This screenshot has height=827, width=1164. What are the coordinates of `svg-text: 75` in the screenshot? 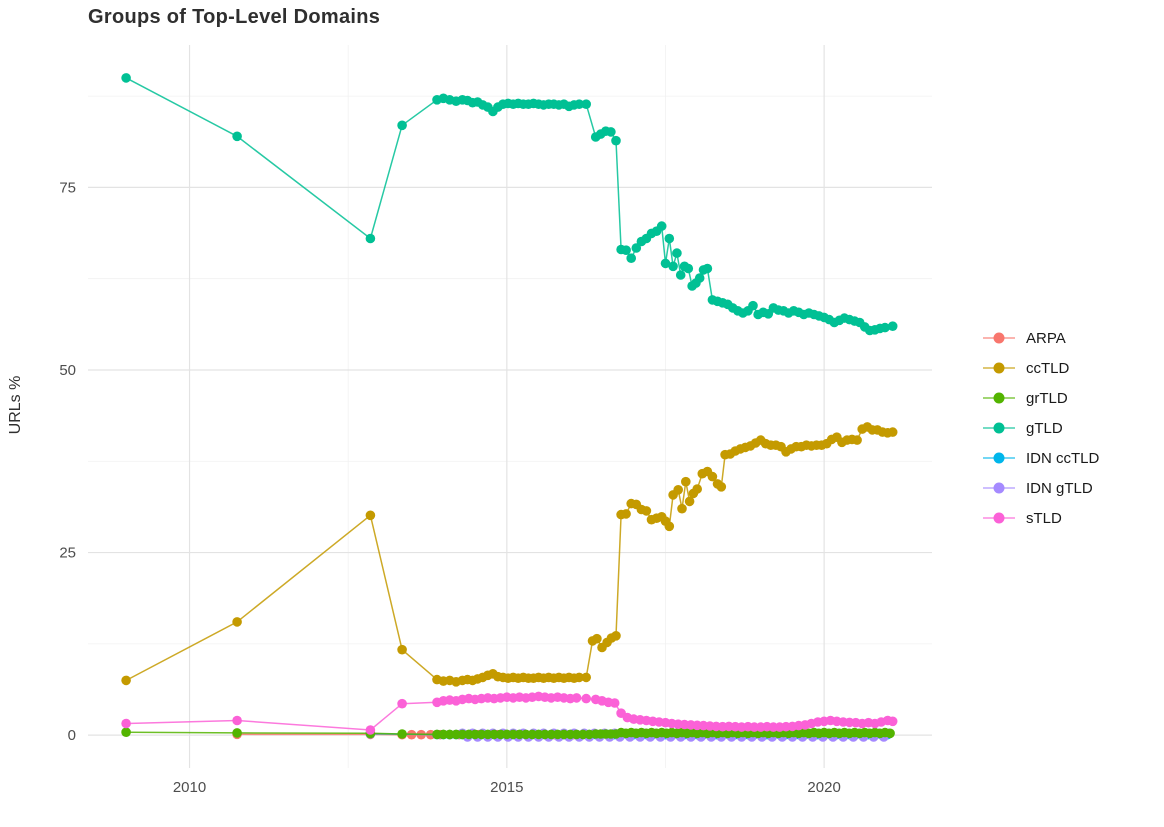 It's located at (67, 187).